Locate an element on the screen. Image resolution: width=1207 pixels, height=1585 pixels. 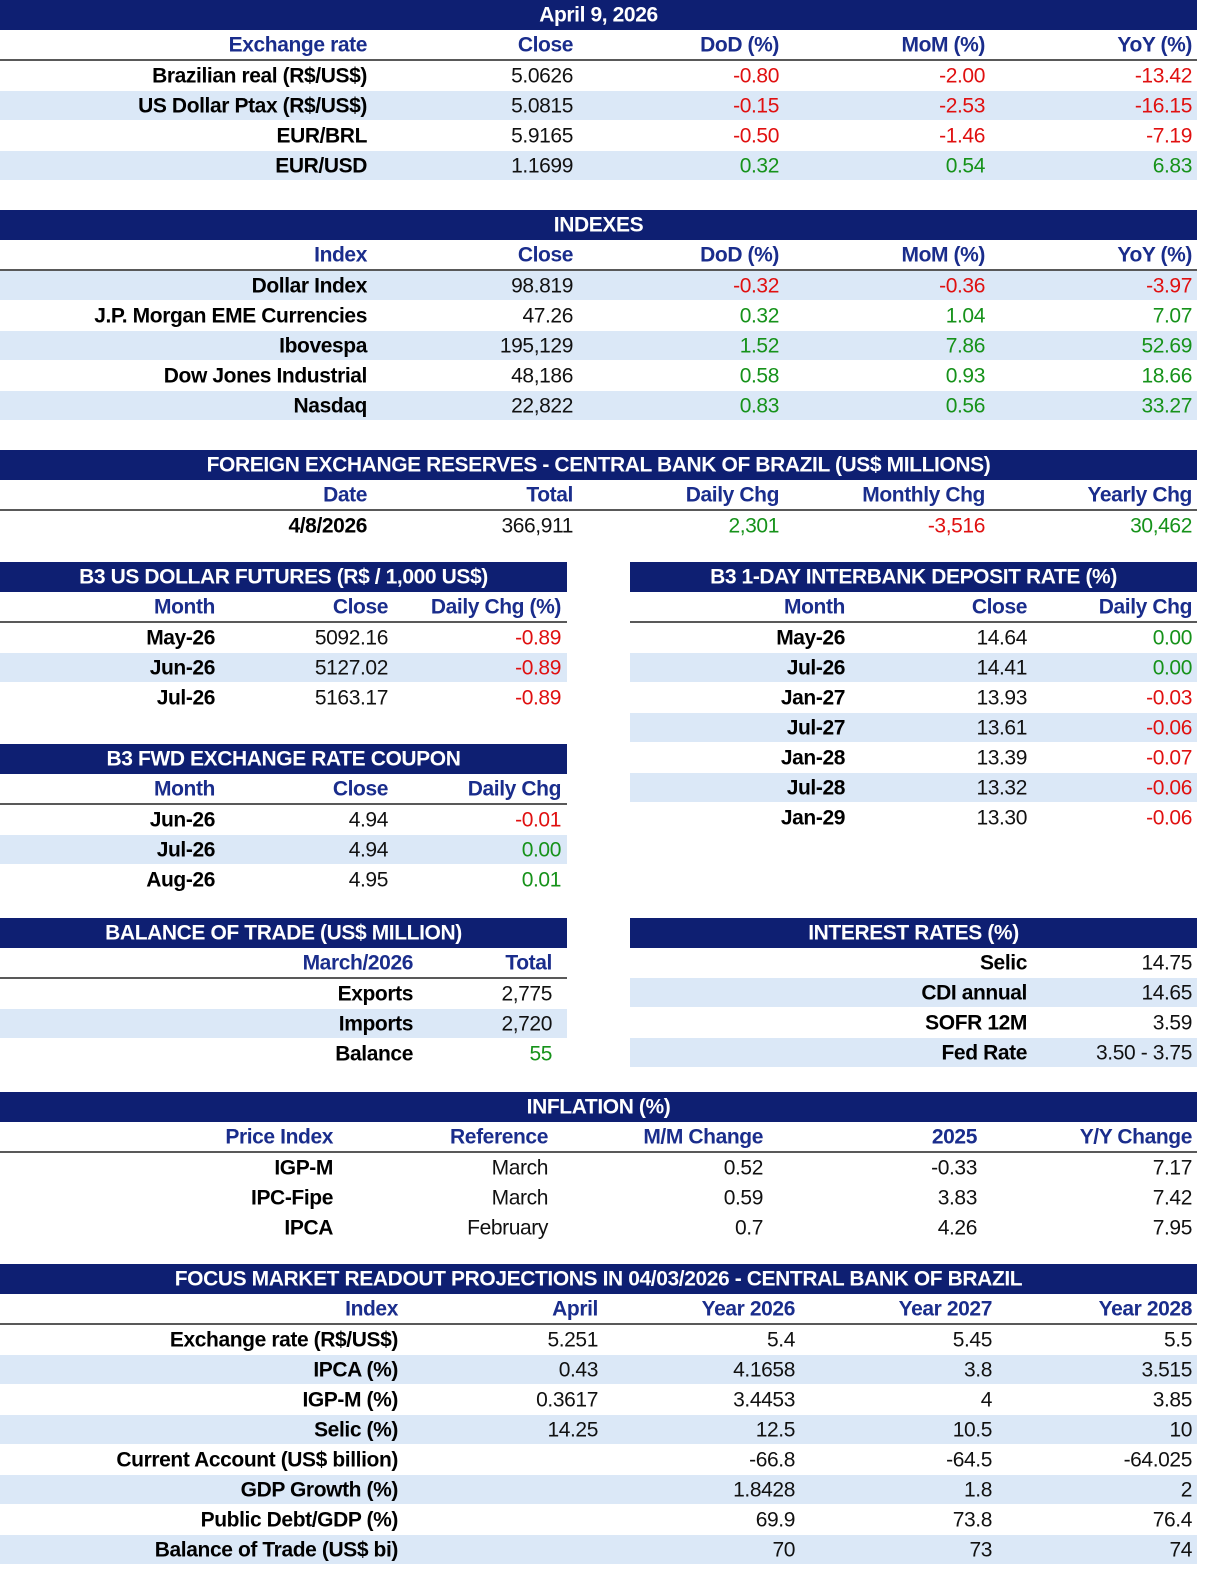
cell-value: 6.83 is located at coordinates (1172, 166).